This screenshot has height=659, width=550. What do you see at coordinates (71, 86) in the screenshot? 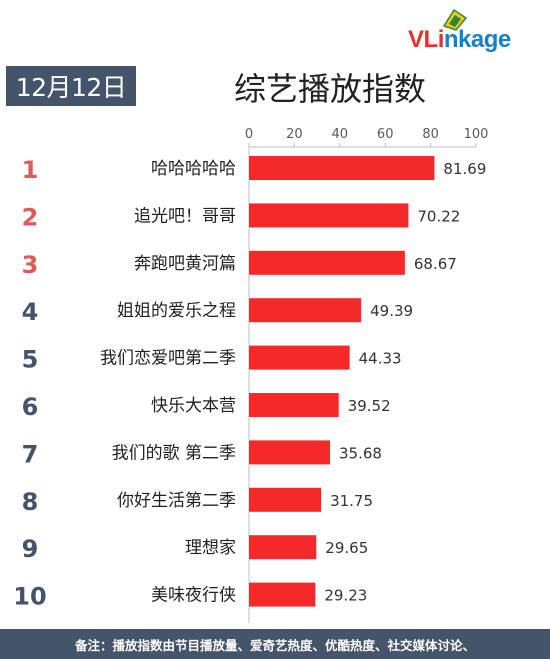
I see `date-badge: 12月12日` at bounding box center [71, 86].